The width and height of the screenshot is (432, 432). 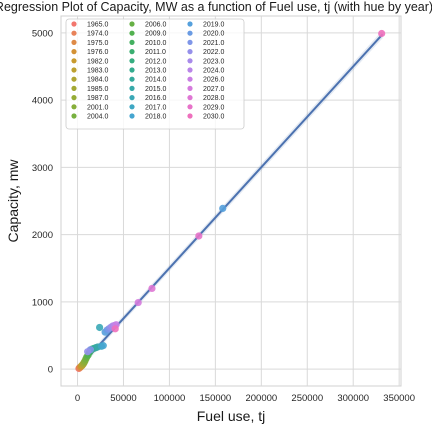 What do you see at coordinates (50, 370) in the screenshot?
I see `y-tick-label: 0` at bounding box center [50, 370].